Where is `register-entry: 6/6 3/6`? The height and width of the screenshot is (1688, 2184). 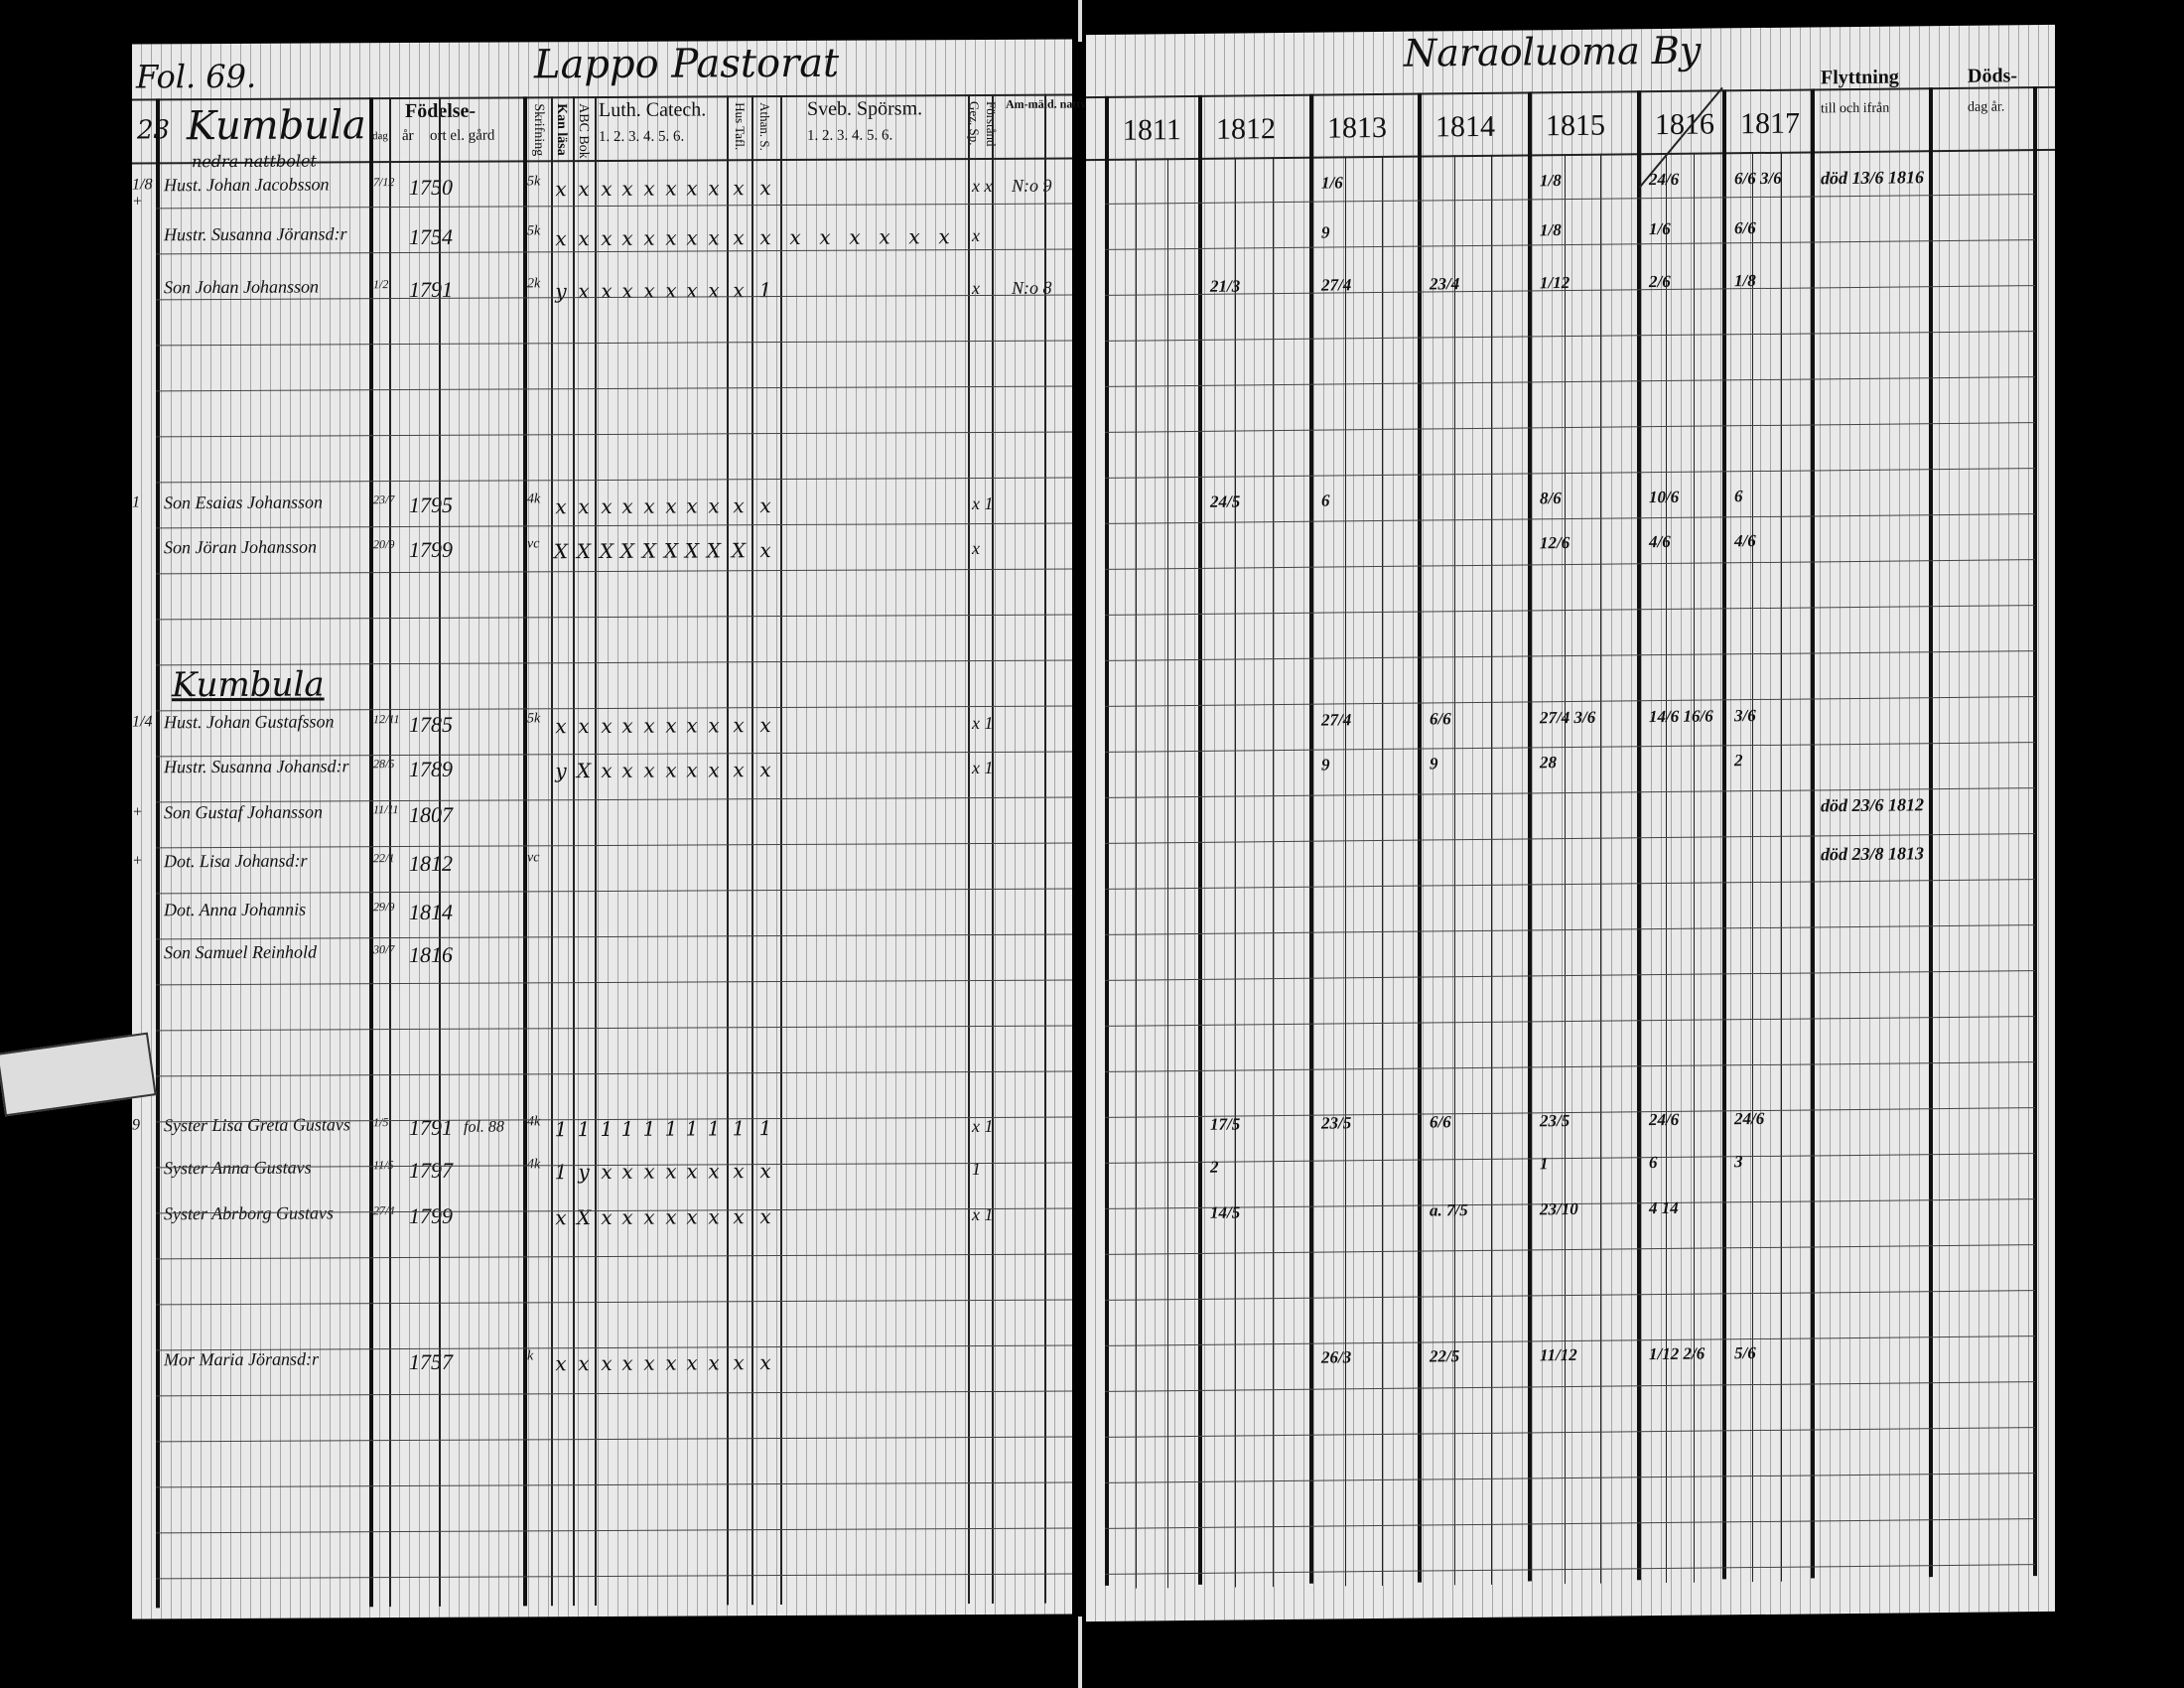
register-entry: 6/6 3/6 is located at coordinates (1758, 178).